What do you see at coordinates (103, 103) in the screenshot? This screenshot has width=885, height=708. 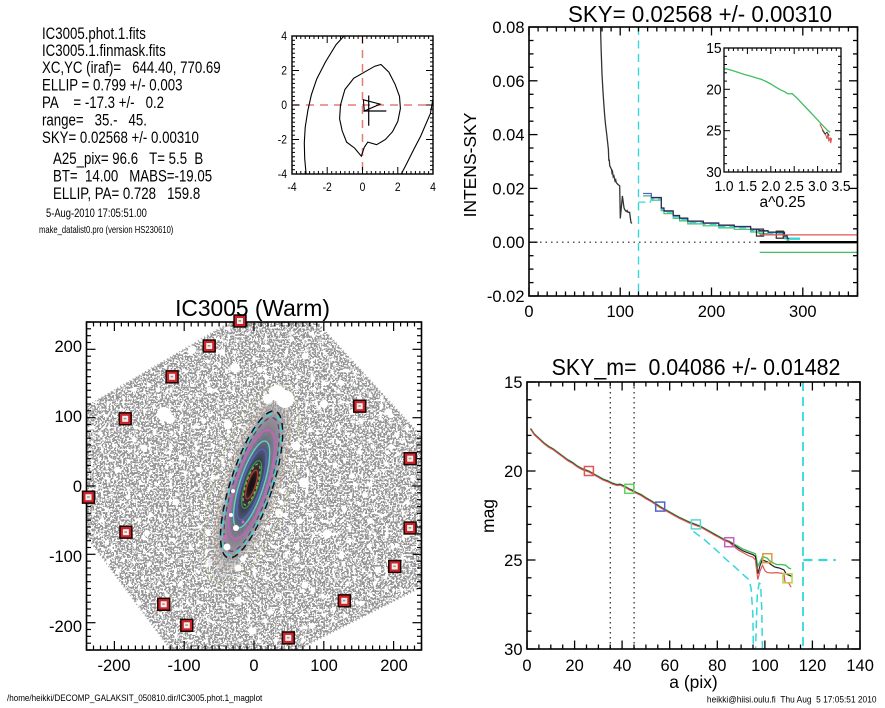 I see `svg-text: PA = -17.3 +/- 0.2` at bounding box center [103, 103].